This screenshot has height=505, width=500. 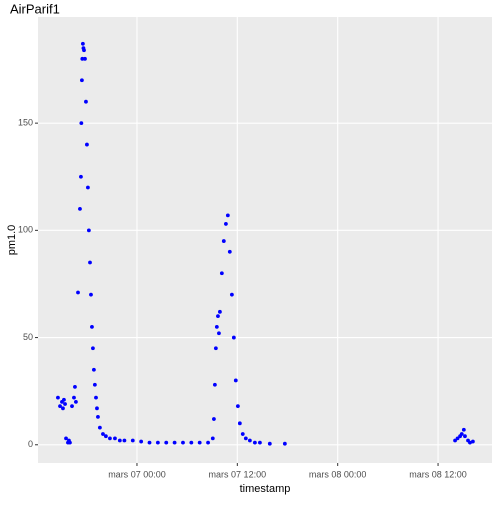 What do you see at coordinates (265, 489) in the screenshot?
I see `x-axis-label: timestamp` at bounding box center [265, 489].